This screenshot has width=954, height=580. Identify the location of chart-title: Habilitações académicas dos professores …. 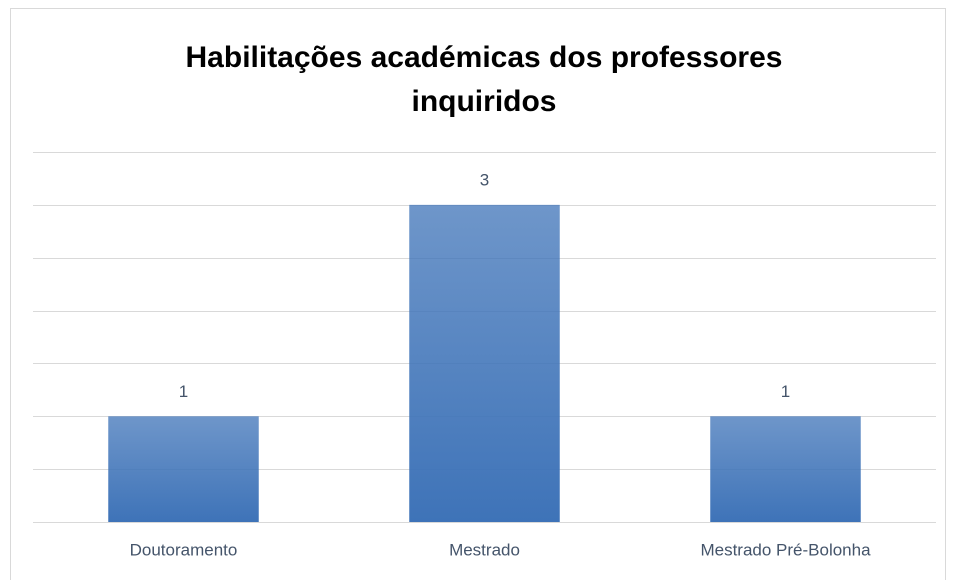
(484, 79).